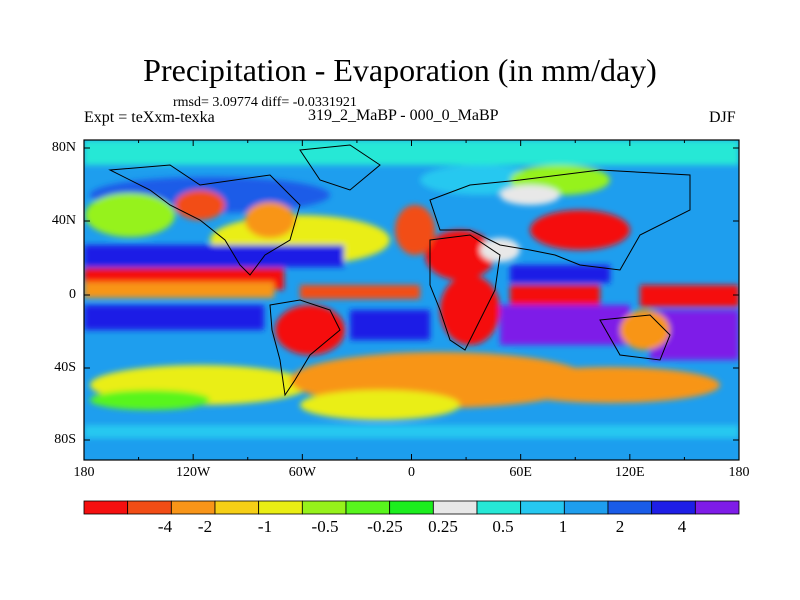 This screenshot has height=600, width=800. What do you see at coordinates (403, 115) in the screenshot?
I see `comparison-subtitle: 319_2_MaBP - 000_0_MaBP` at bounding box center [403, 115].